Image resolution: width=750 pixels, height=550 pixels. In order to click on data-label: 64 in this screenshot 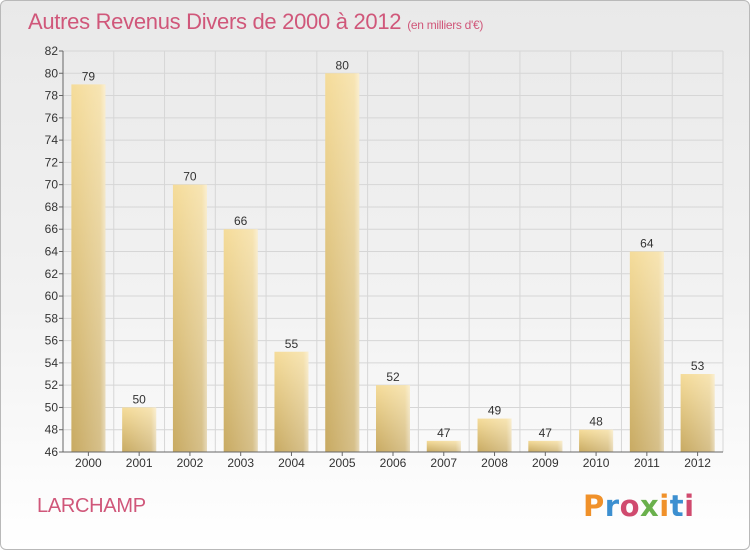, I will do `click(647, 244)`.